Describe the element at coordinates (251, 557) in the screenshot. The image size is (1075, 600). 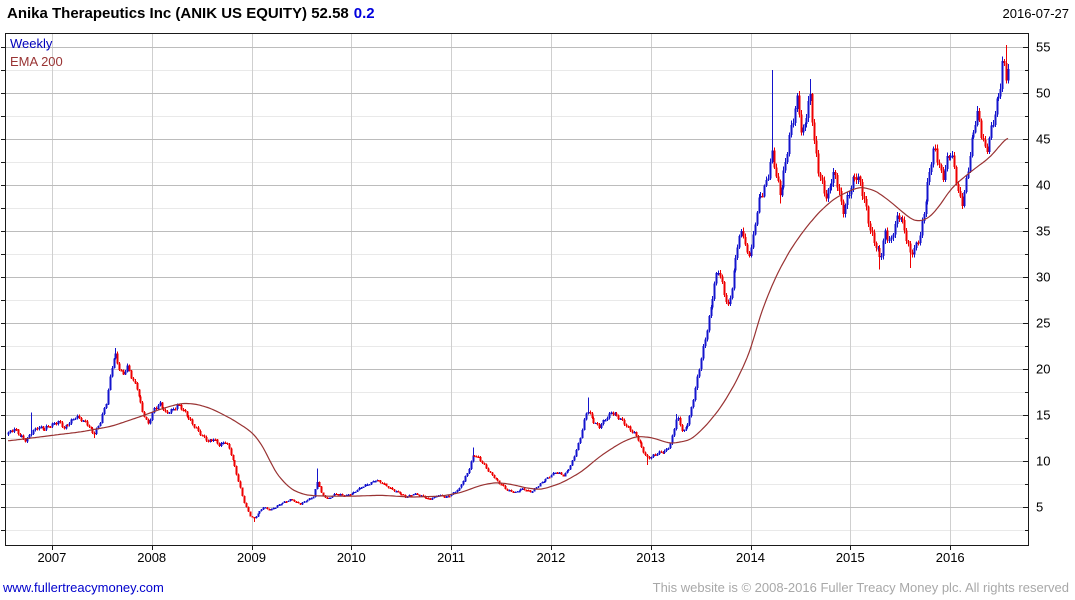
I see `x-axis-tick-label: 2009` at that location.